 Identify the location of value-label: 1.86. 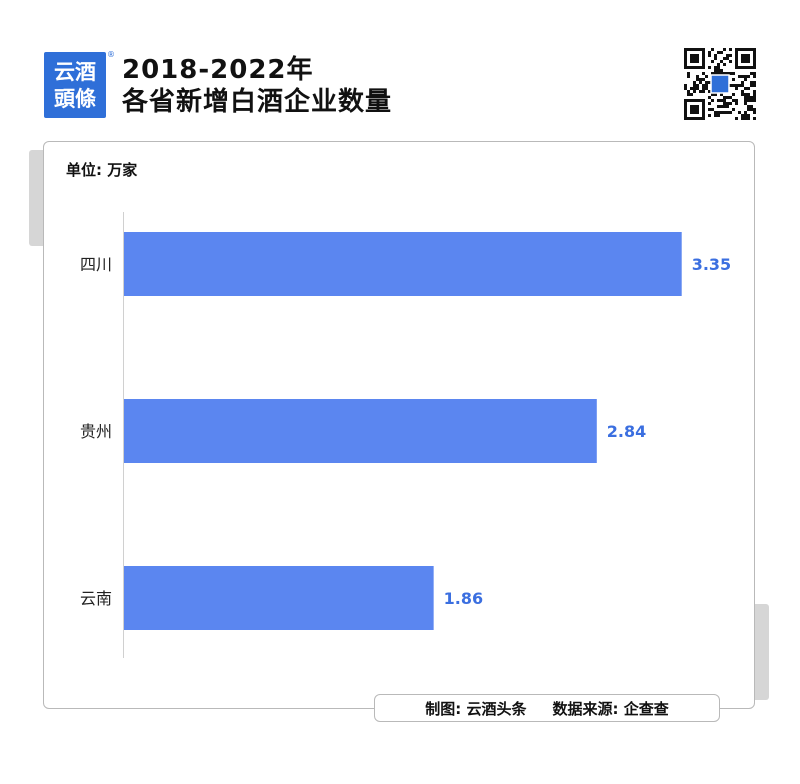
(463, 598).